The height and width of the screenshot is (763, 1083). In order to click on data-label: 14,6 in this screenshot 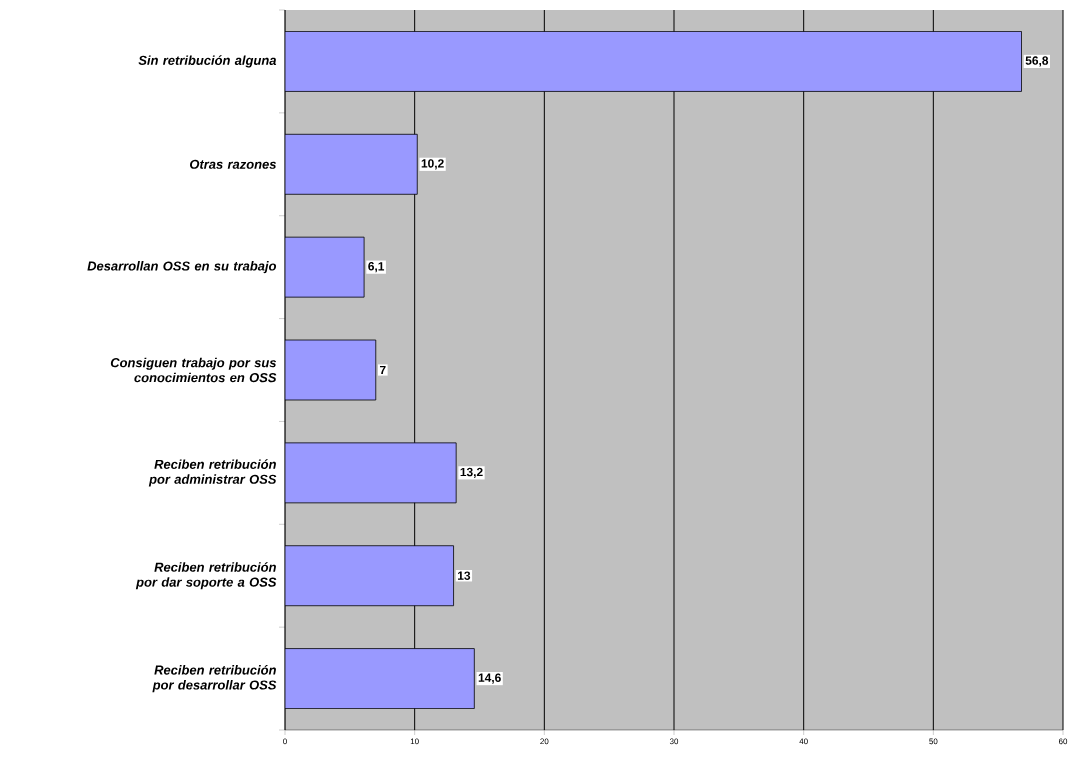, I will do `click(489, 678)`.